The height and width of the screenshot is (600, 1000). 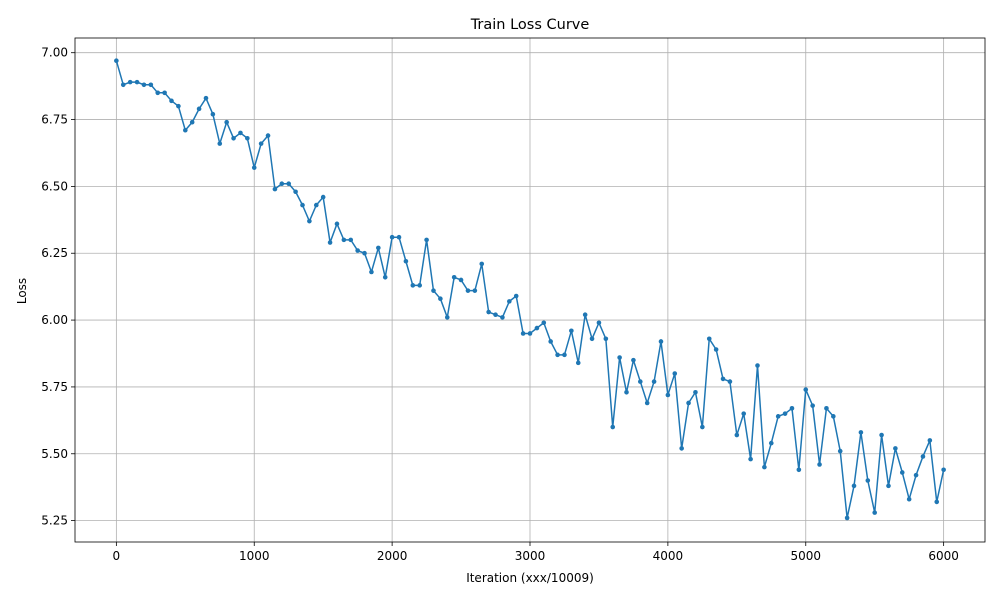 What do you see at coordinates (54, 454) in the screenshot?
I see `y-tick-label: 5.50` at bounding box center [54, 454].